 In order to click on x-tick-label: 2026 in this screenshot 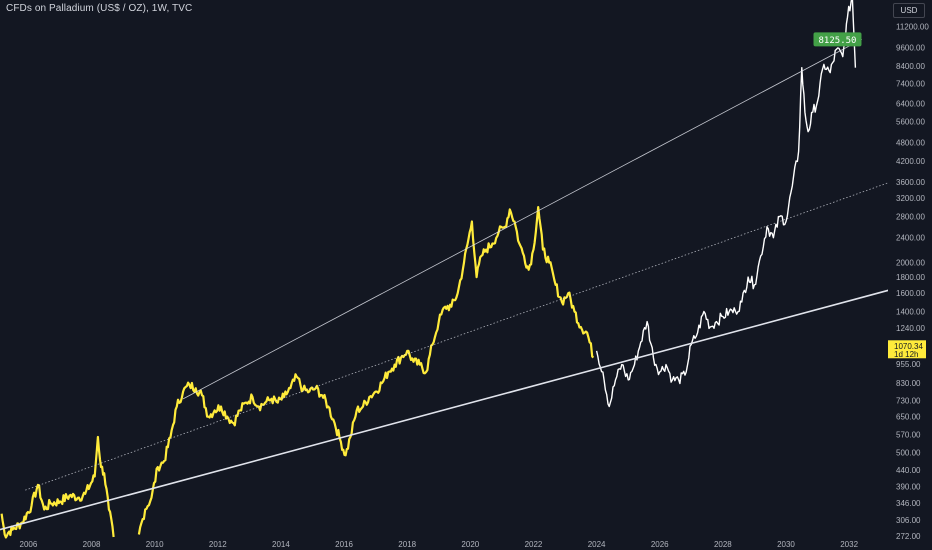, I will do `click(660, 544)`.